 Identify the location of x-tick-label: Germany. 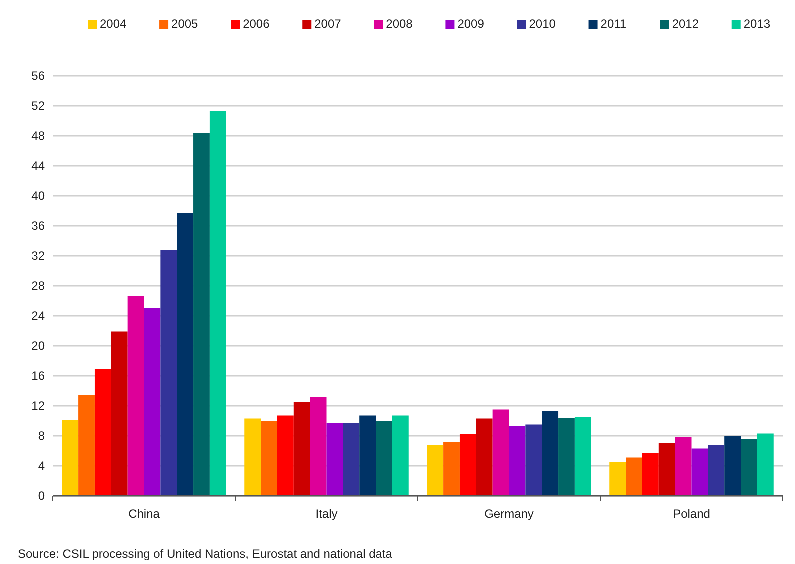
(509, 514).